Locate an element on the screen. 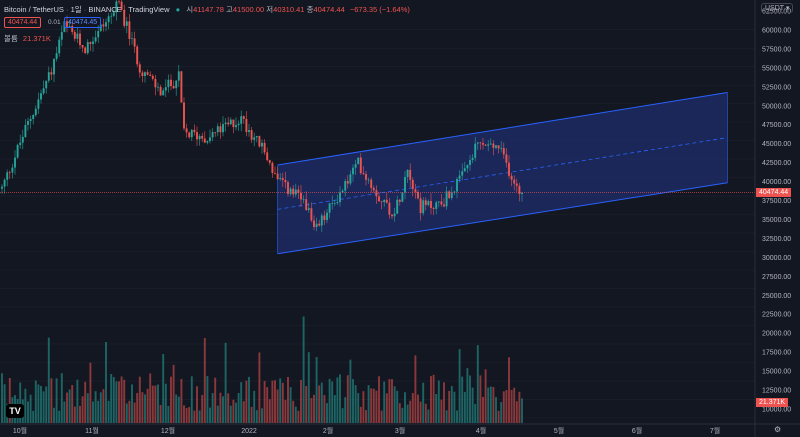  interval-label: 1일 is located at coordinates (76, 9).